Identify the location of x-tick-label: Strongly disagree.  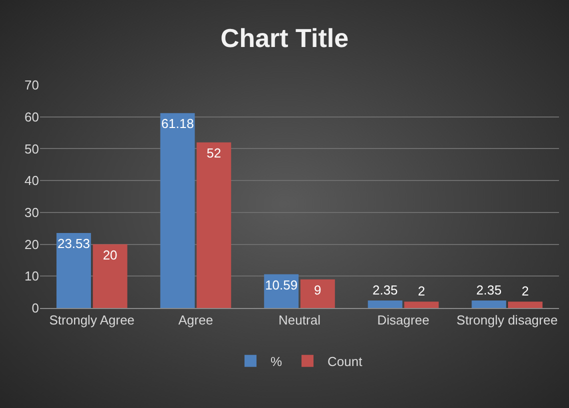
(507, 320).